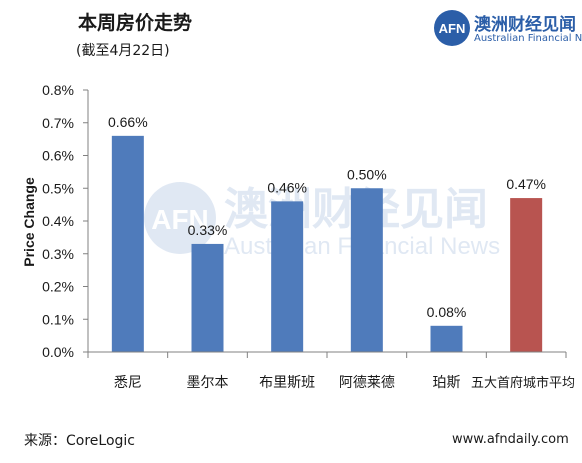  Describe the element at coordinates (58, 319) in the screenshot. I see `y-tick-label: 0.1%` at that location.